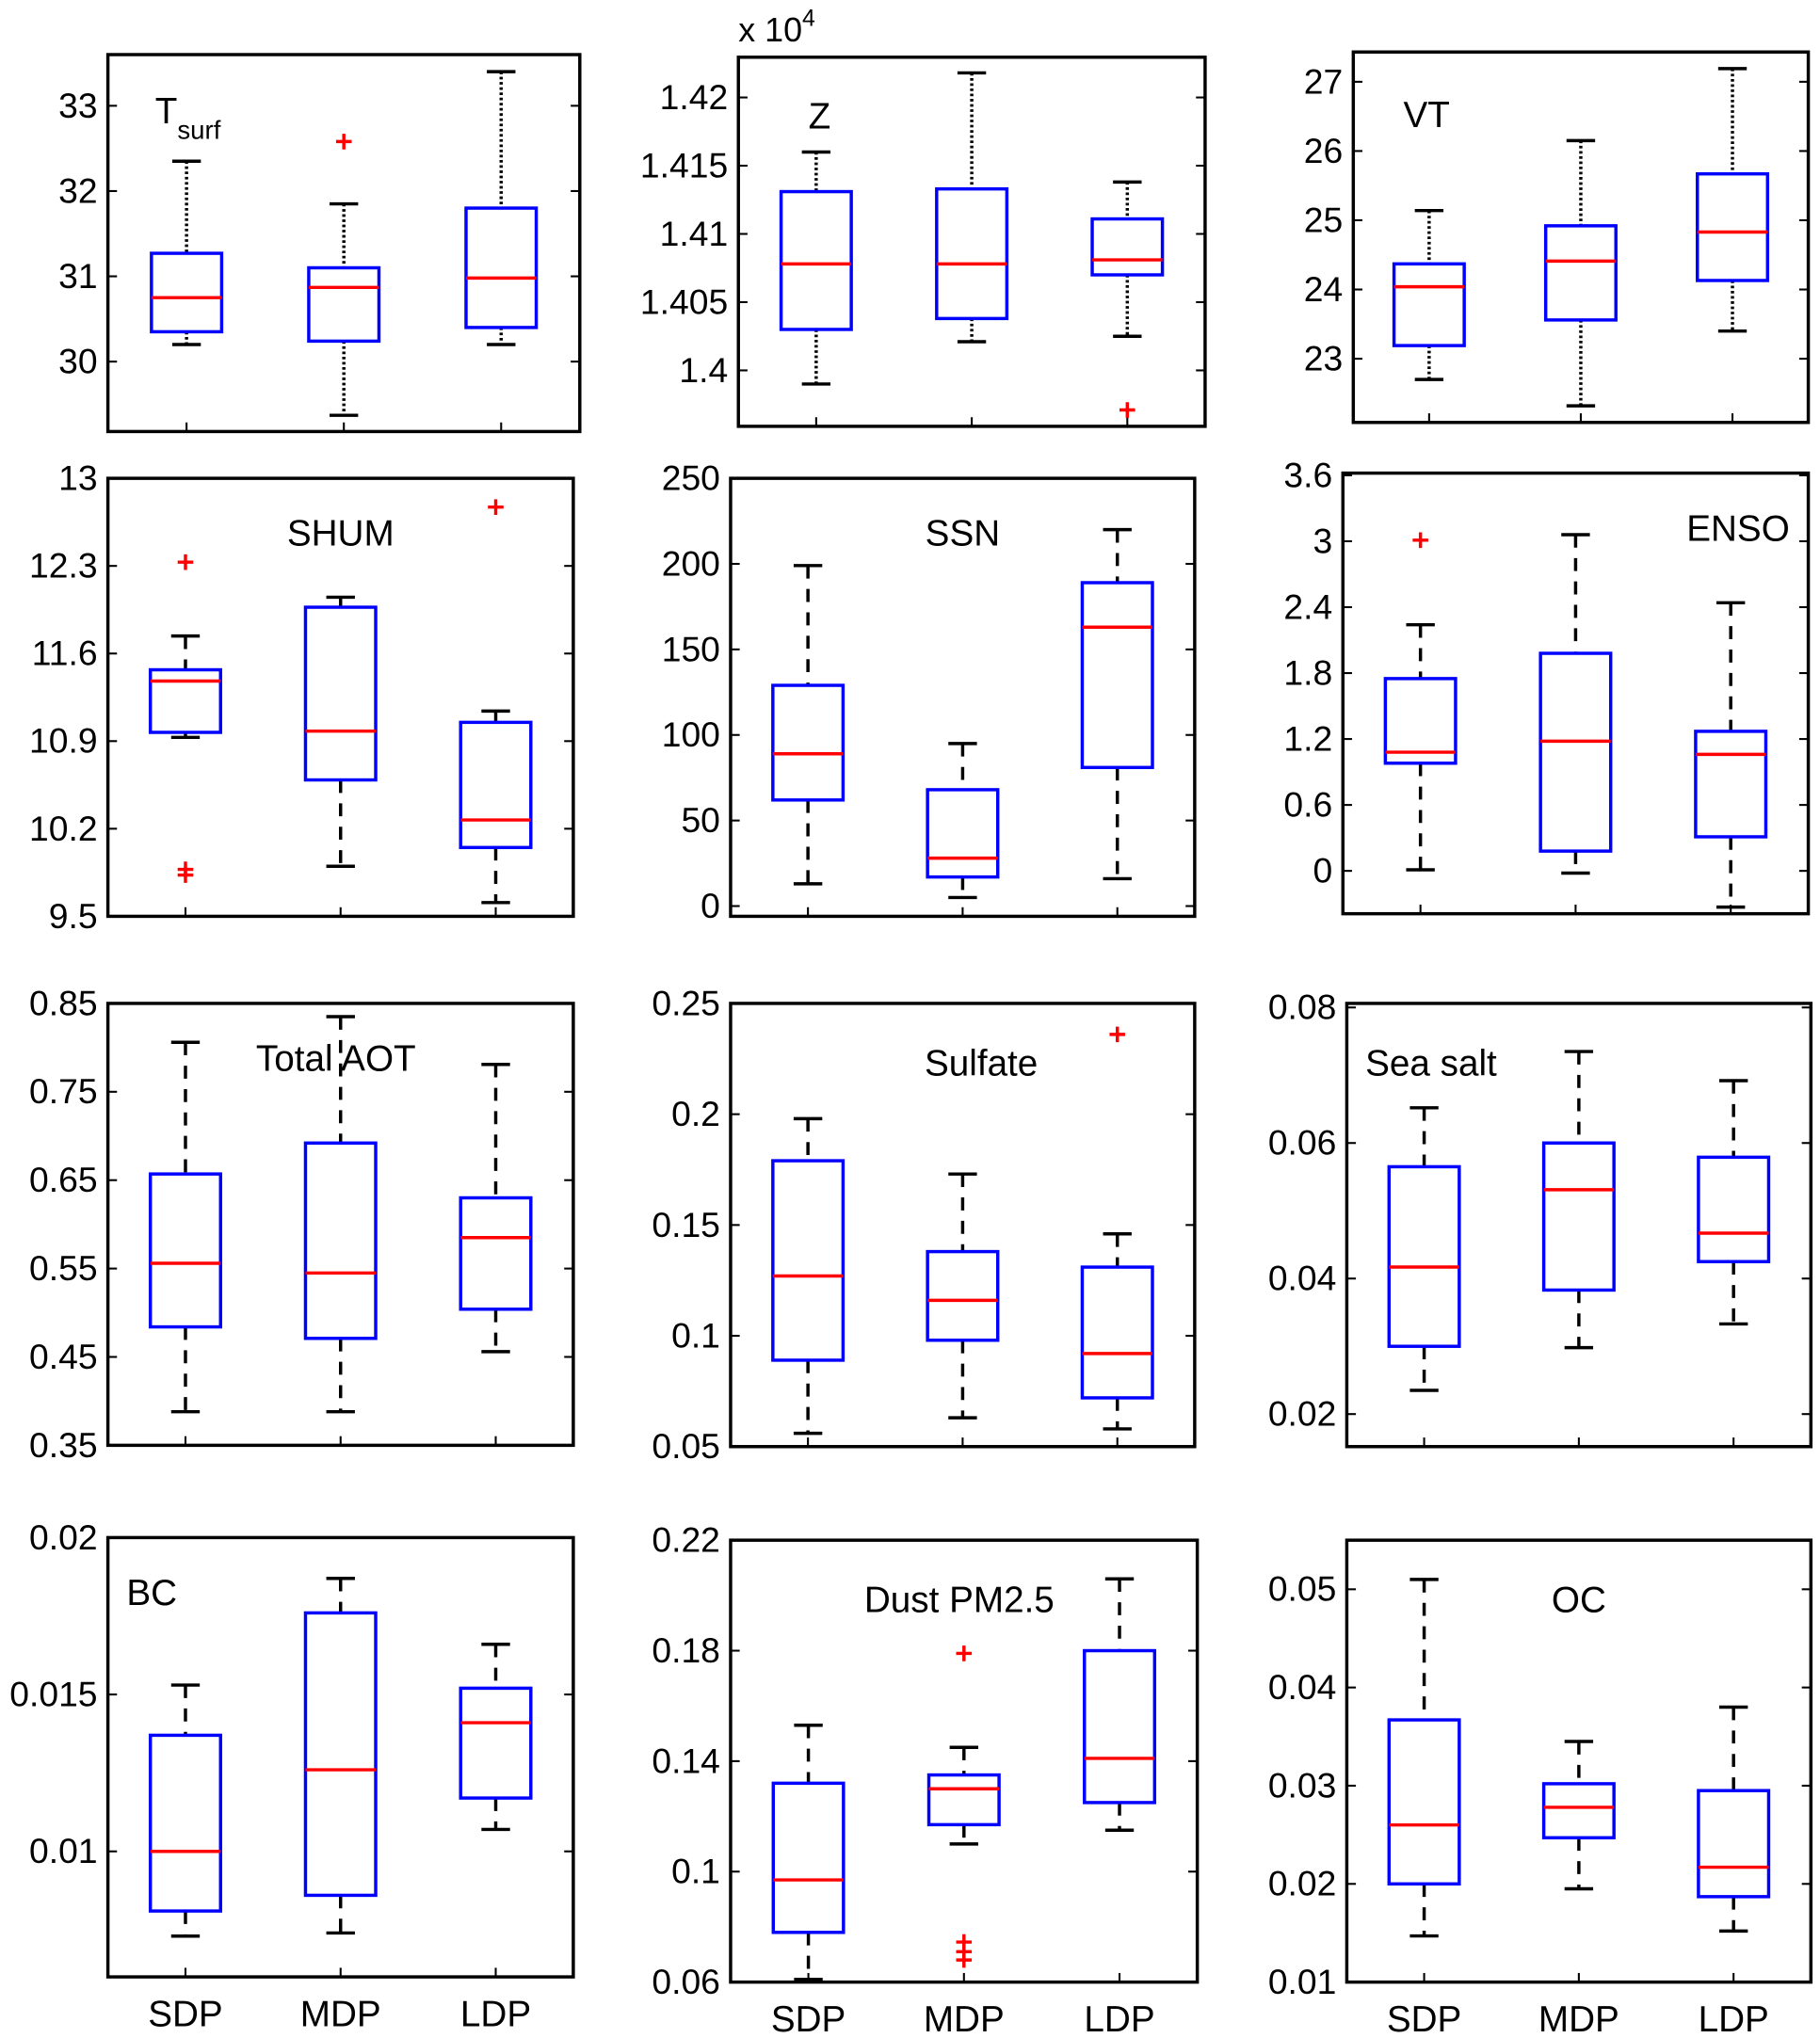 The image size is (1820, 2038). I want to click on y-tick-label: 150, so click(691, 649).